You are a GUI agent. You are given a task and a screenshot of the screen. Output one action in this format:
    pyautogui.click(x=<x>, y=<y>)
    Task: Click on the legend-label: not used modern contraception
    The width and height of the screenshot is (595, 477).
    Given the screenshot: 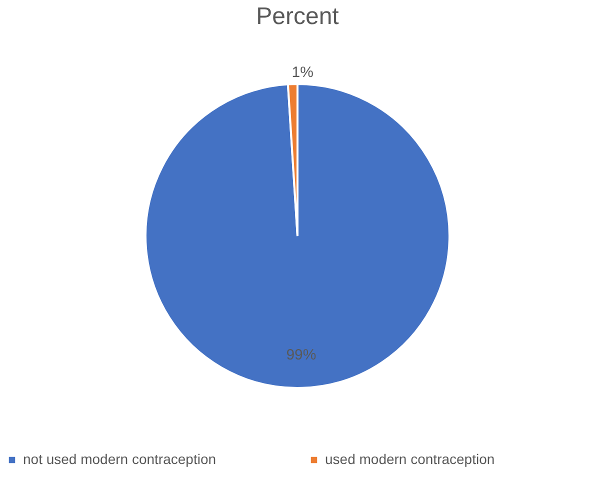 What is the action you would take?
    pyautogui.click(x=119, y=459)
    